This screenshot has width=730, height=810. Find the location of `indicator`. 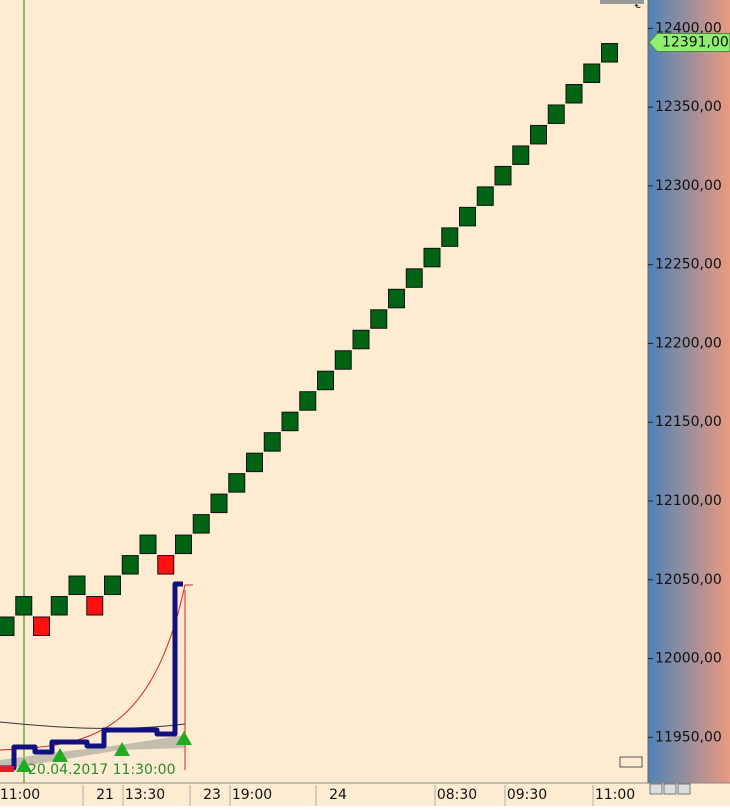

indicator is located at coordinates (96, 676).